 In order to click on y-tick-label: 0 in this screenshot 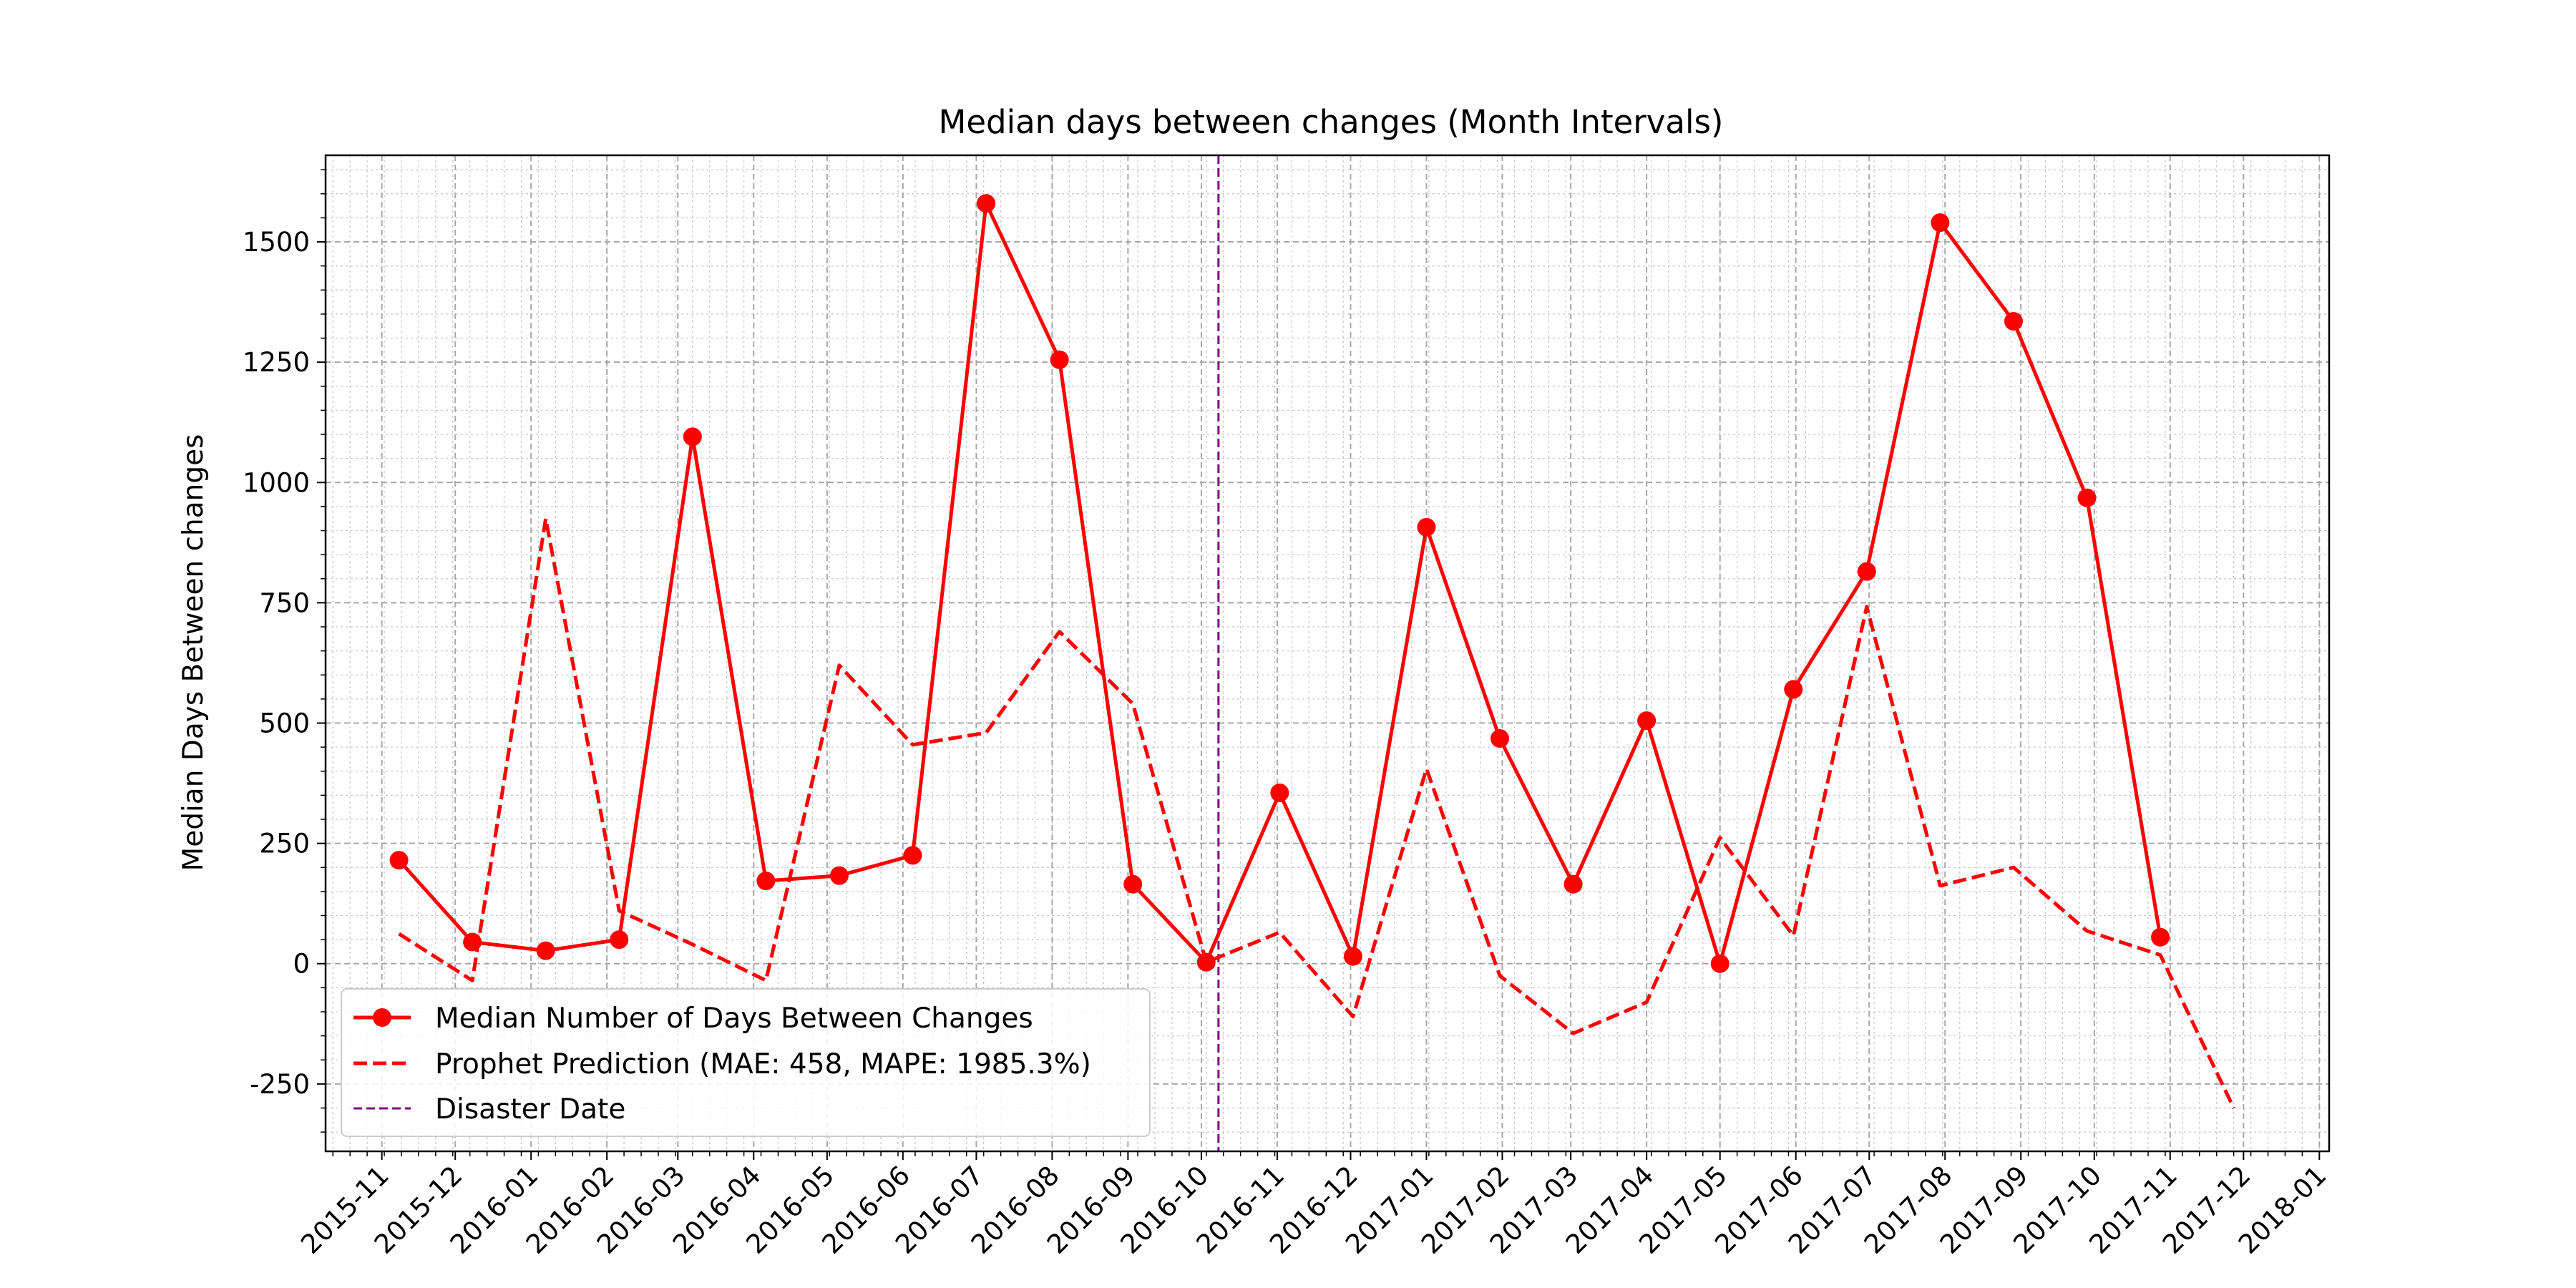, I will do `click(301, 964)`.